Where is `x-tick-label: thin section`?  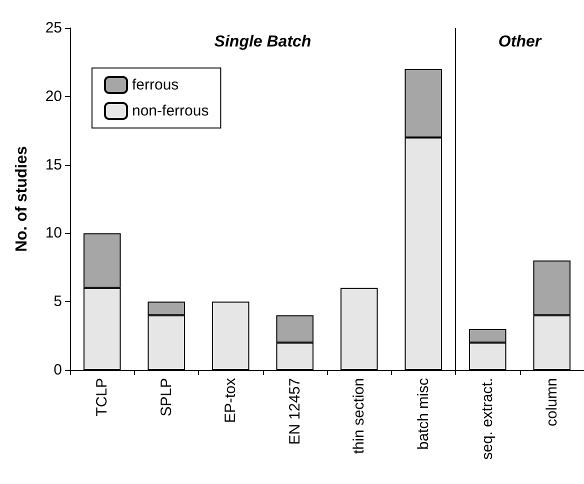
x-tick-label: thin section is located at coordinates (359, 416).